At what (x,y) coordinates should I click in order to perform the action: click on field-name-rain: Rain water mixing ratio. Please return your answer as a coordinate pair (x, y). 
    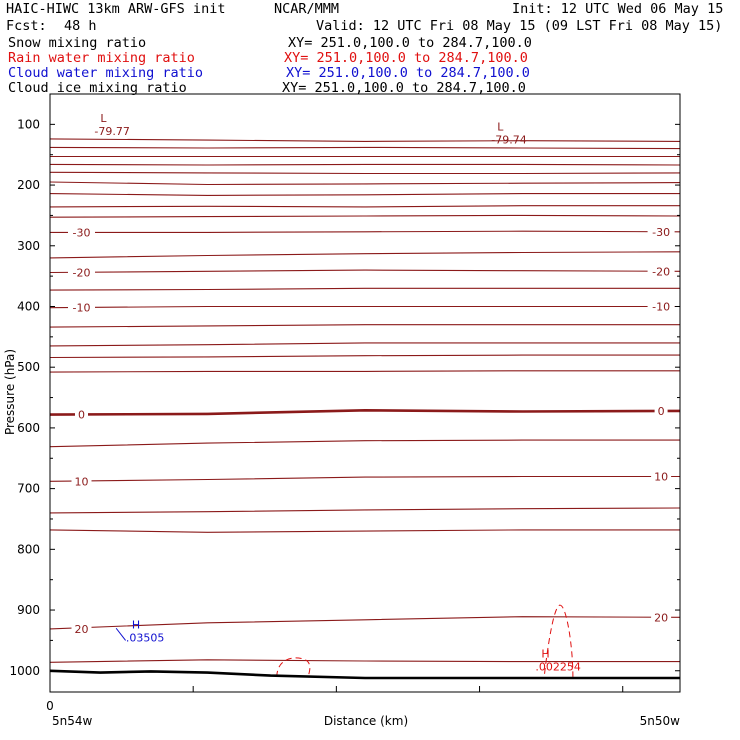
    Looking at the image, I should click on (101, 58).